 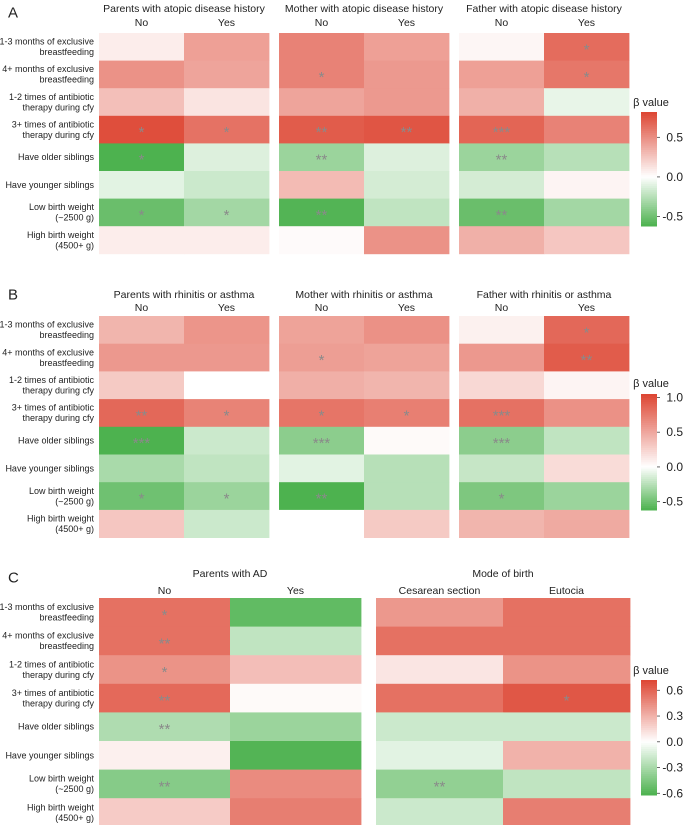 What do you see at coordinates (674, 716) in the screenshot?
I see `legend-tick-label: 0.3` at bounding box center [674, 716].